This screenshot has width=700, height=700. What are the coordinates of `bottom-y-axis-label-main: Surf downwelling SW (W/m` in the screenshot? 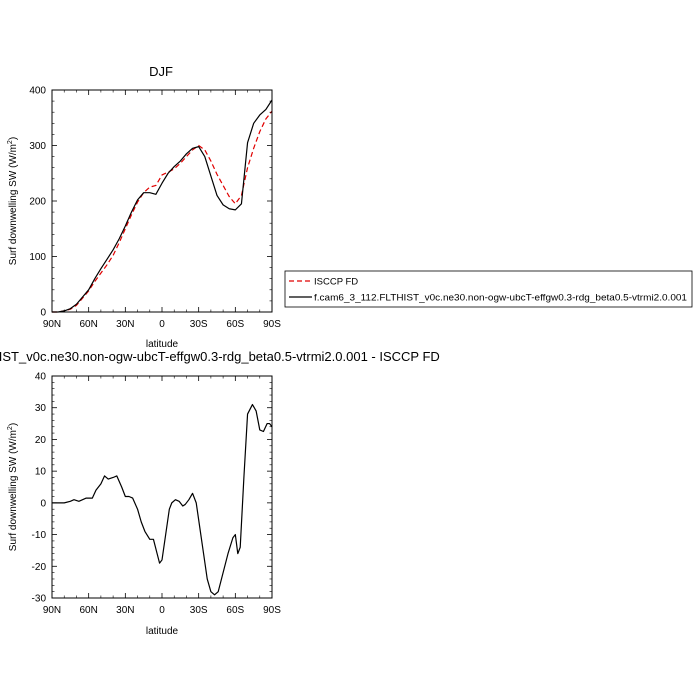 It's located at (13, 490).